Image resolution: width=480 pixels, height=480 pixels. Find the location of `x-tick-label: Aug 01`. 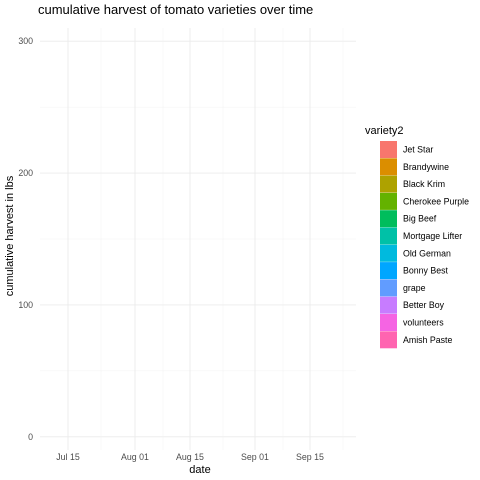

x-tick-label: Aug 01 is located at coordinates (135, 457).